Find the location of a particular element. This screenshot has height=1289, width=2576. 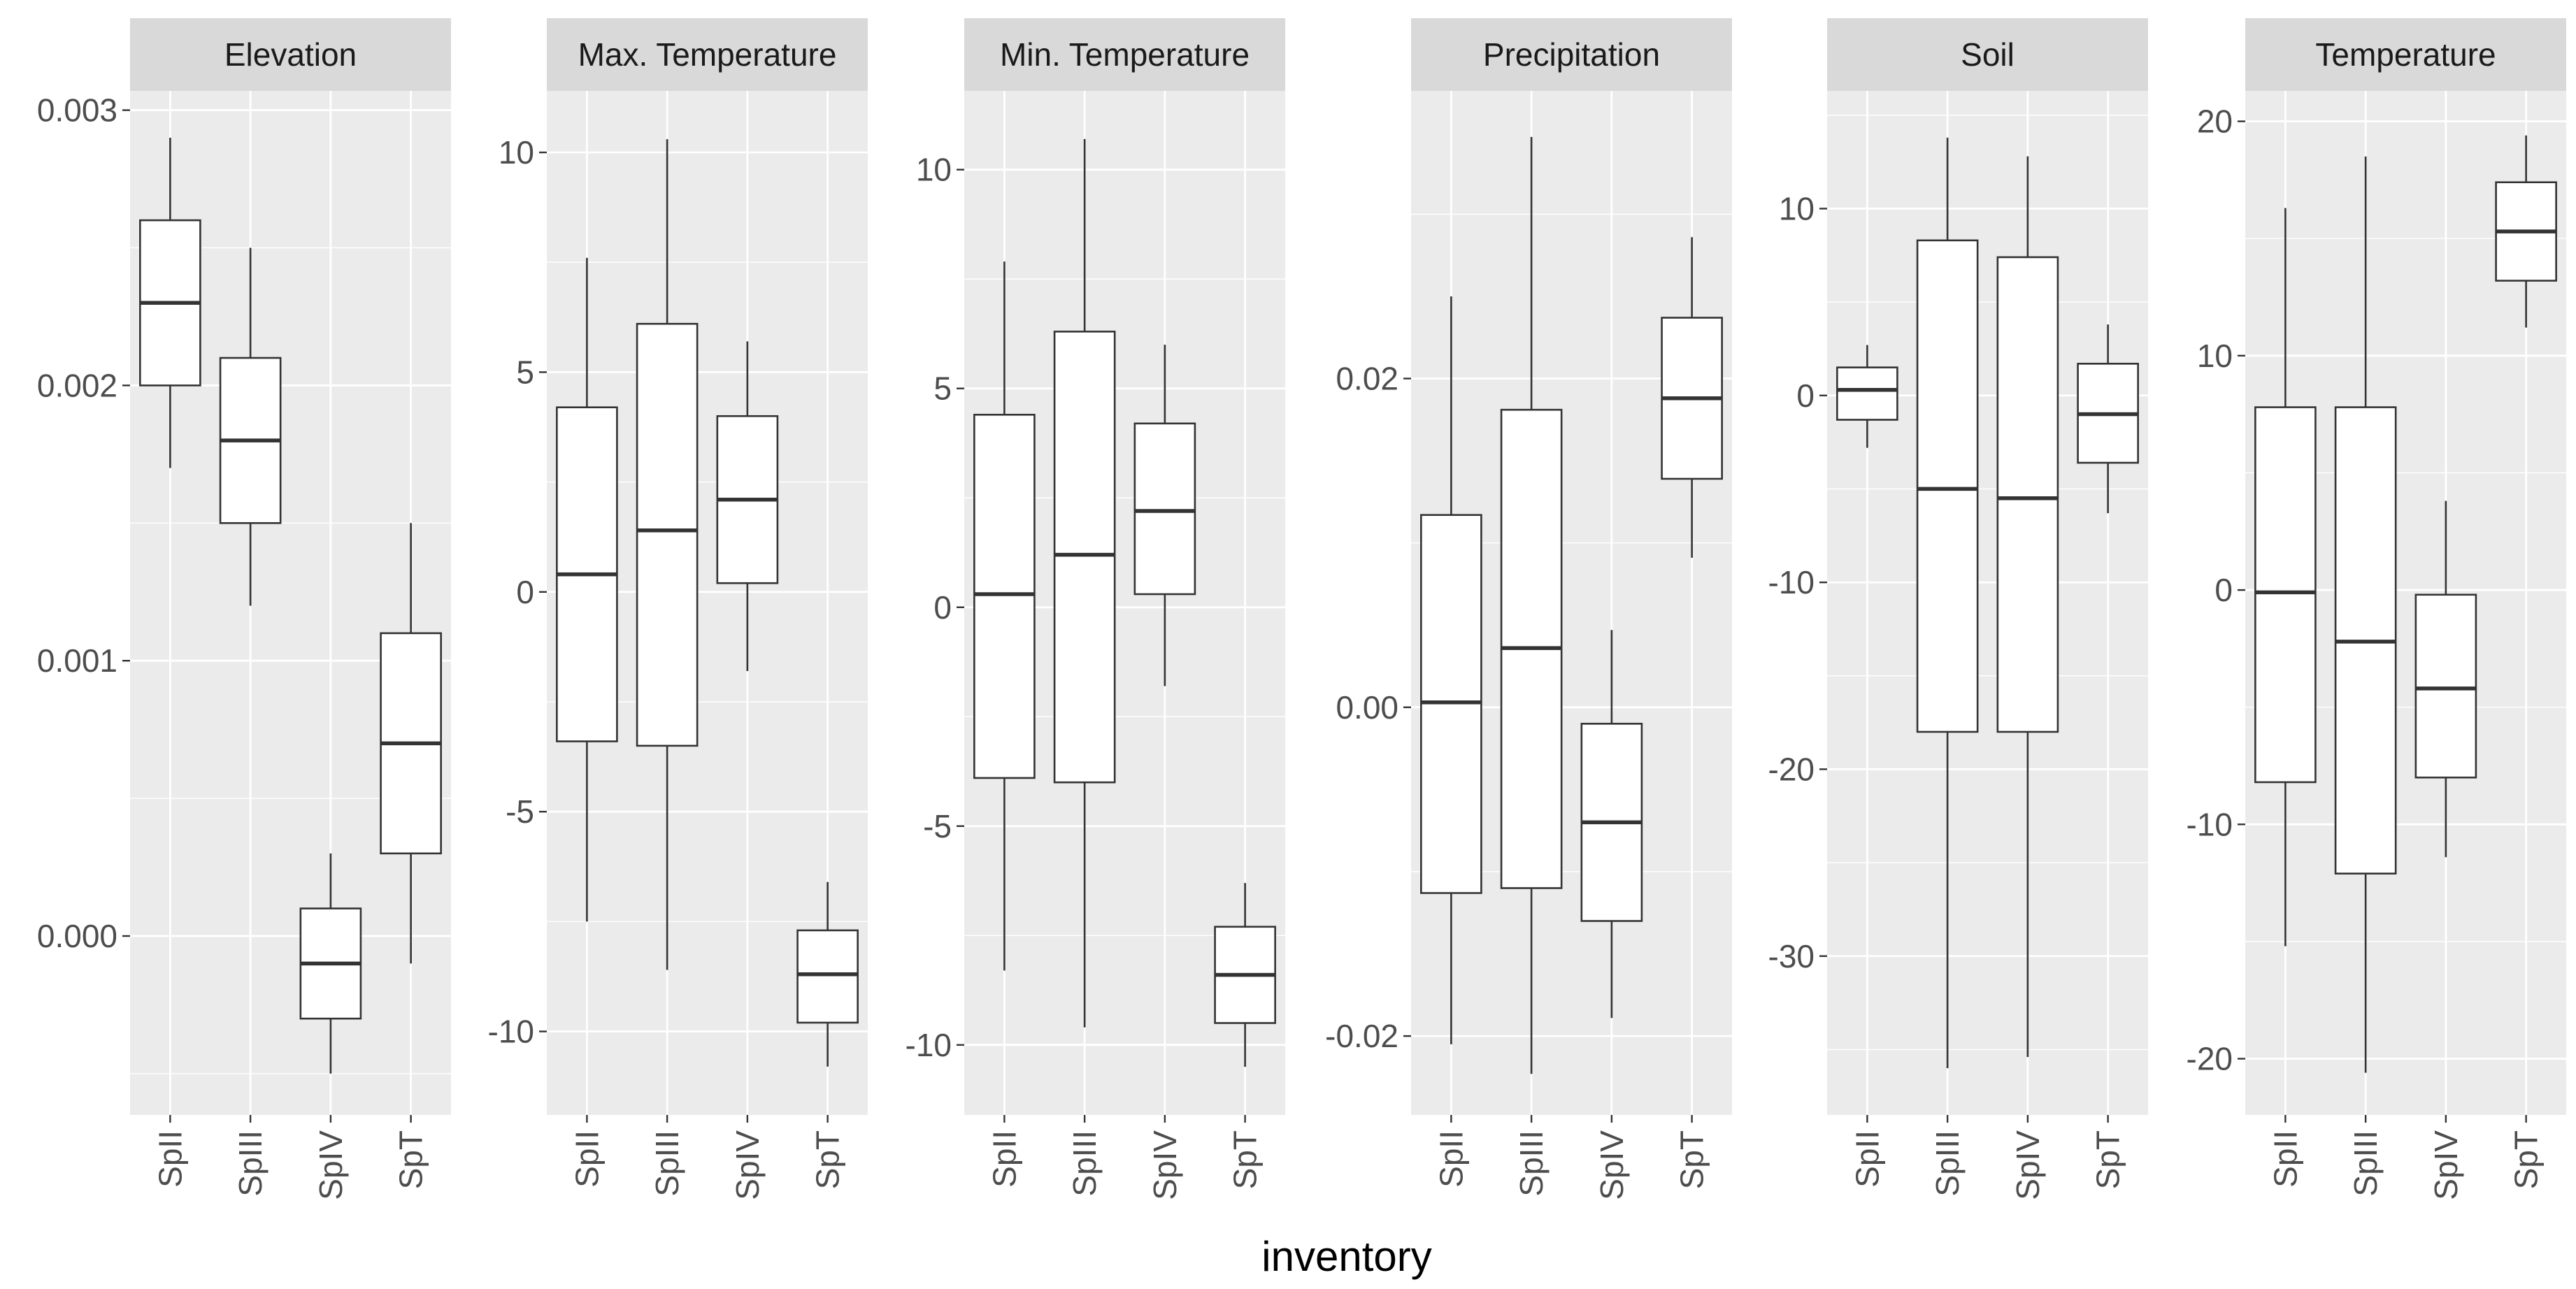

y-tick-label: 20 is located at coordinates (2215, 122).